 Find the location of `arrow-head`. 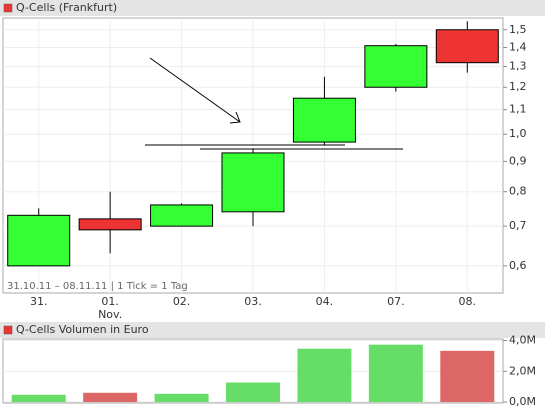

arrow-head is located at coordinates (235, 117).